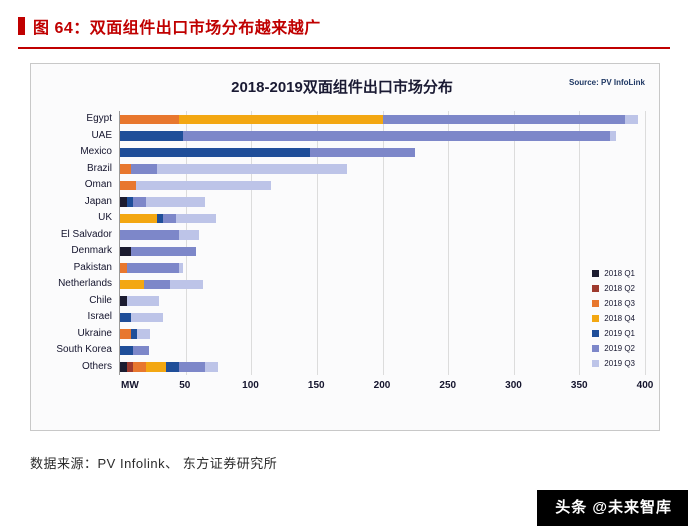 The width and height of the screenshot is (688, 526). What do you see at coordinates (619, 273) in the screenshot?
I see `legend-label: 2018 Q1` at bounding box center [619, 273].